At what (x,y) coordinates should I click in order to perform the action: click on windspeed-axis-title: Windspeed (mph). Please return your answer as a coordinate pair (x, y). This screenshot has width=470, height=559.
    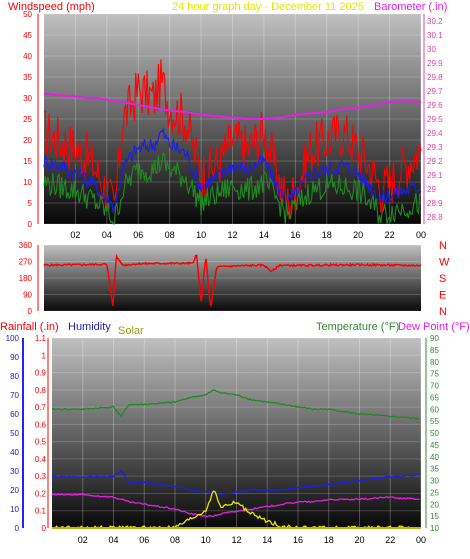
    Looking at the image, I should click on (51, 7).